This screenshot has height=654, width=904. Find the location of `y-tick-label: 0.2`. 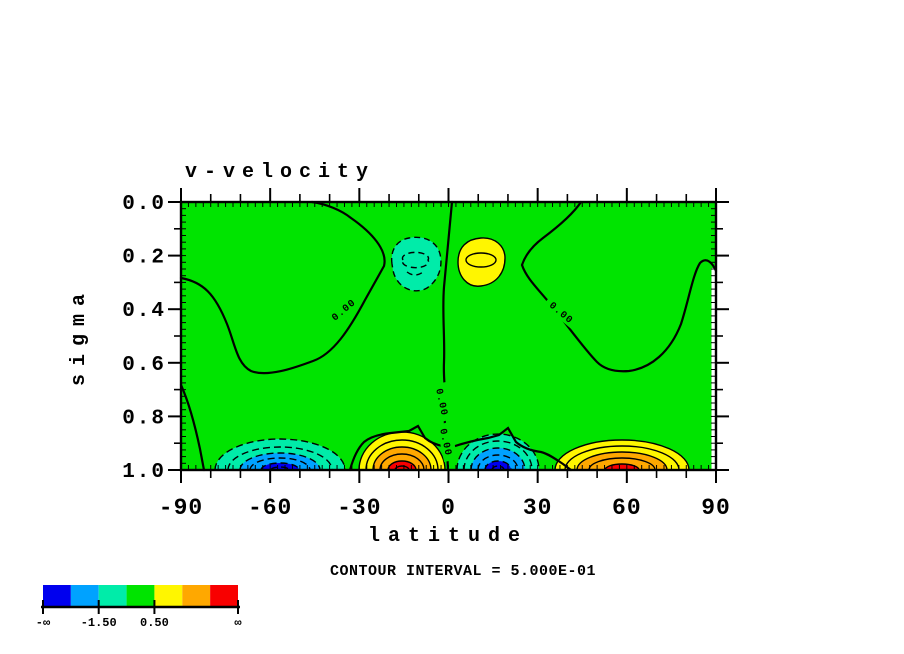

y-tick-label: 0.2 is located at coordinates (144, 258).